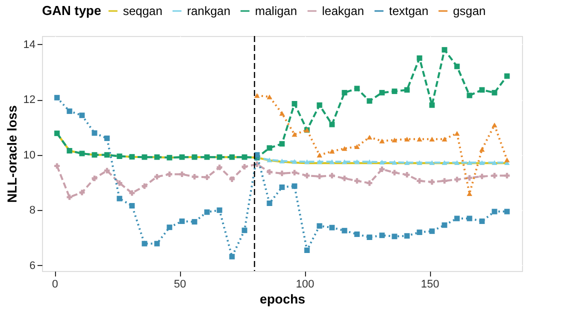 Image resolution: width=569 pixels, height=325 pixels. Describe the element at coordinates (29, 100) in the screenshot. I see `y-tick-label: 12` at that location.